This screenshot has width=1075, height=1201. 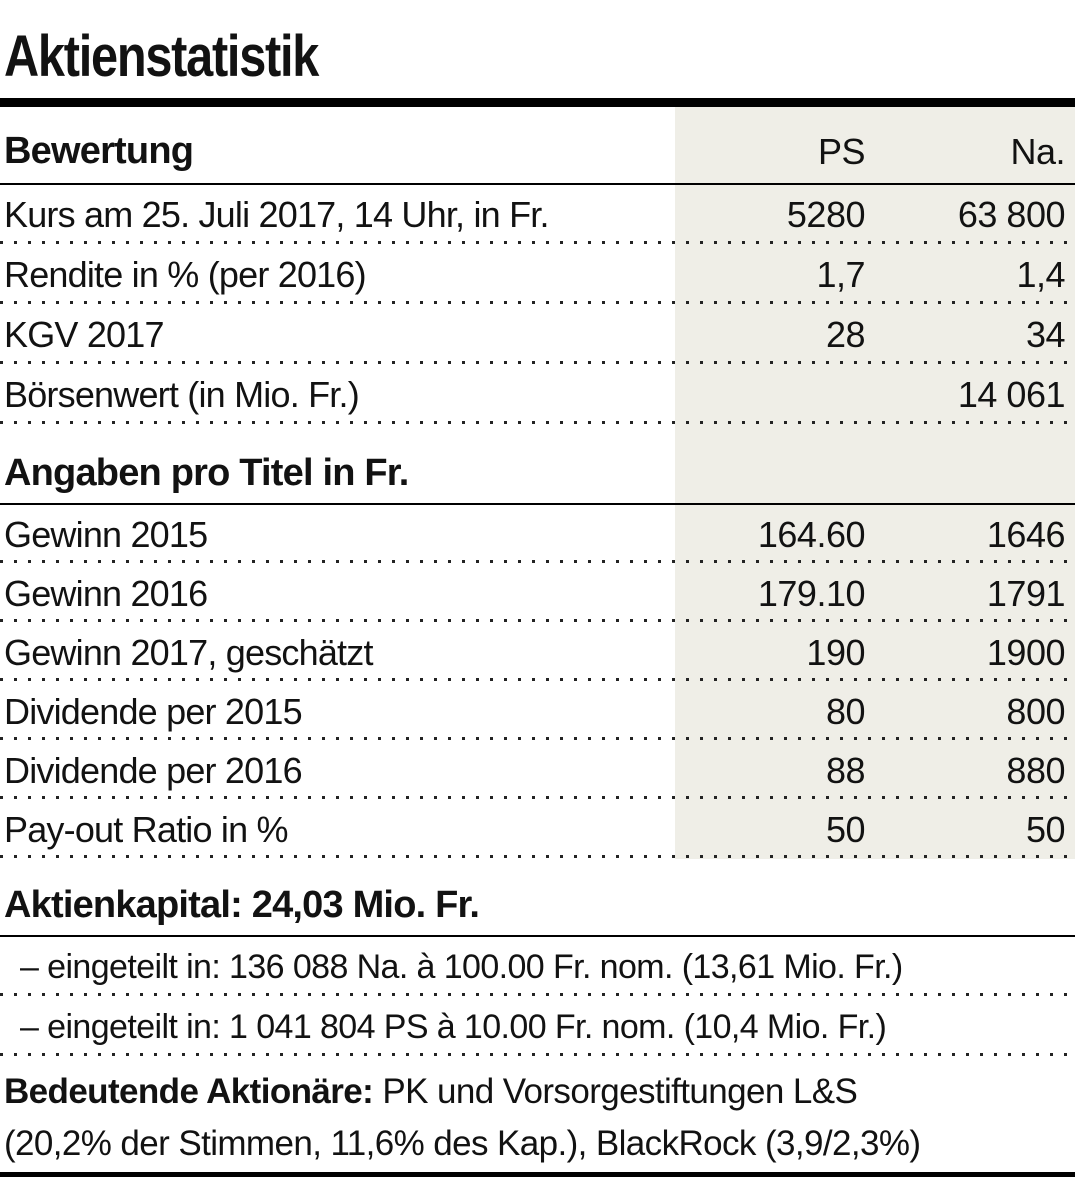 I want to click on row-label: Gewinn 2016, so click(x=106, y=593).